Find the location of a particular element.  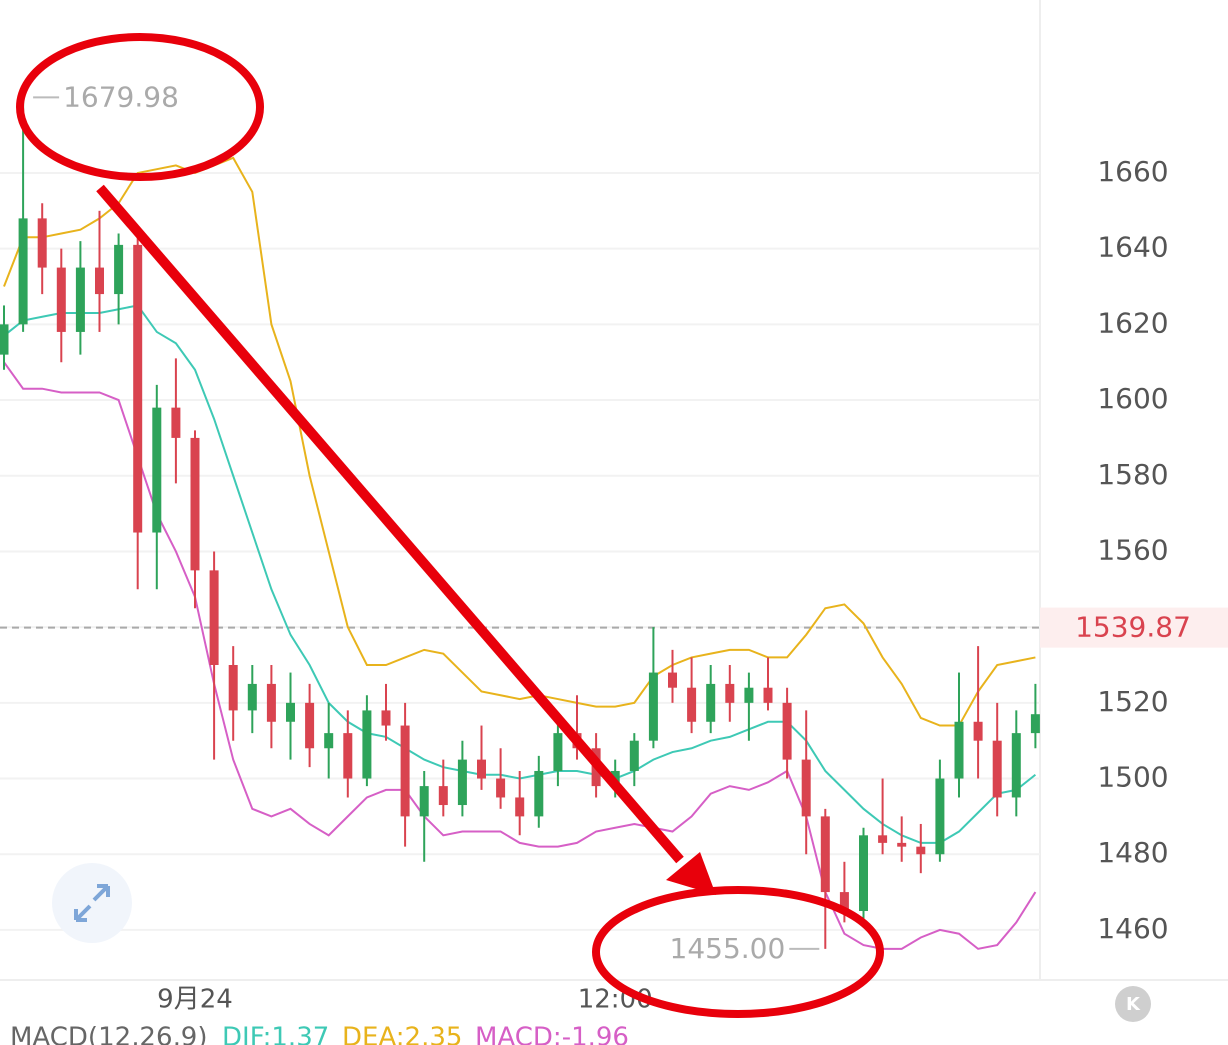

macd-dea: DEA:2.35 is located at coordinates (402, 1034).